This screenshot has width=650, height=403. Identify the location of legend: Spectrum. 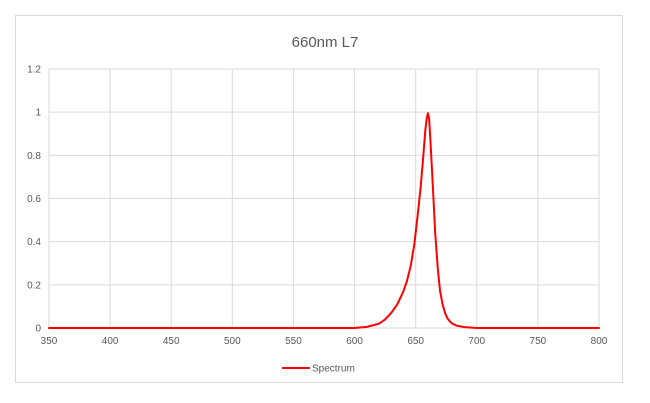
(318, 369).